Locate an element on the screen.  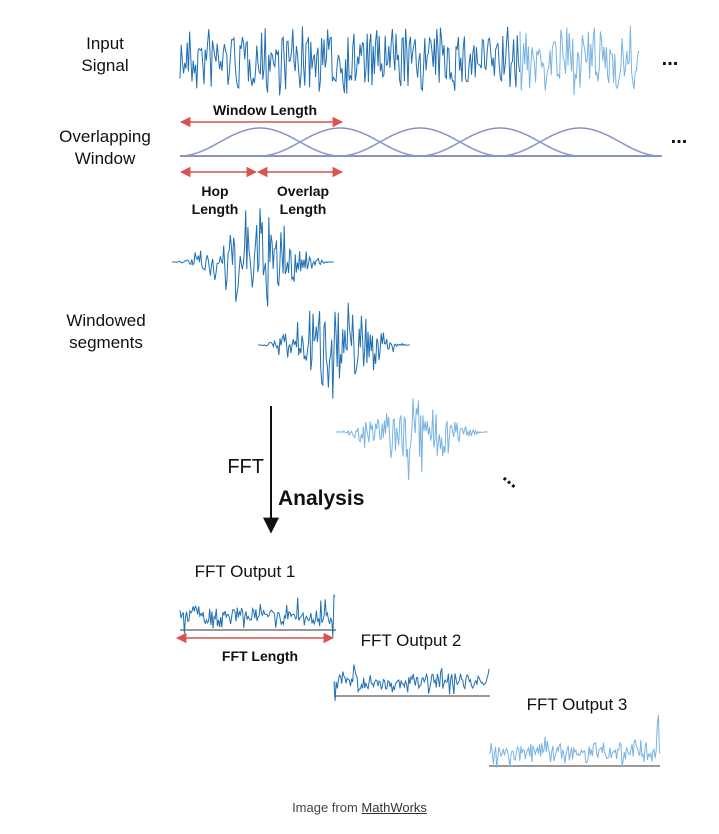
fft-label: FFT is located at coordinates (245, 467).